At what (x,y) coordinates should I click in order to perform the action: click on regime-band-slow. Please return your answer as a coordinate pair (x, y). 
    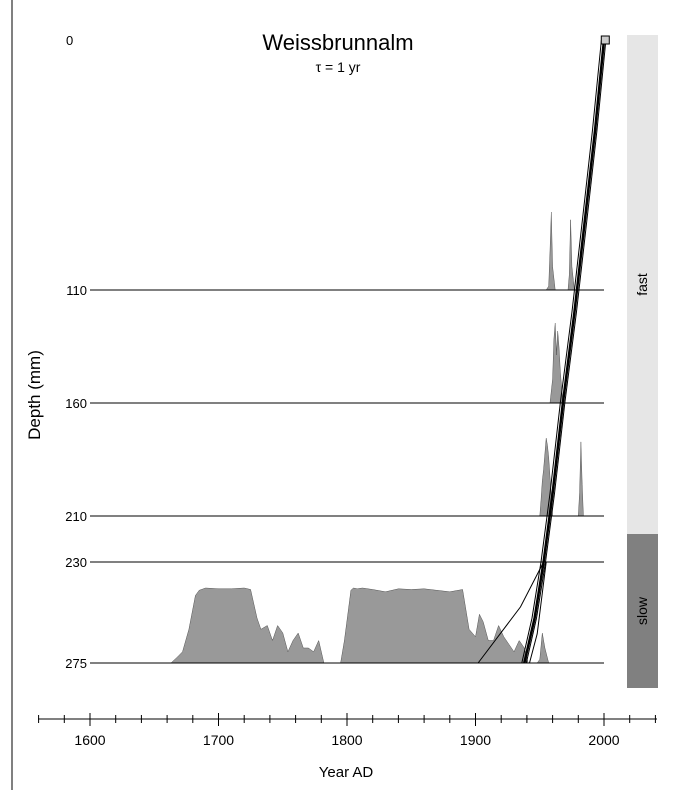
    Looking at the image, I should click on (642, 611).